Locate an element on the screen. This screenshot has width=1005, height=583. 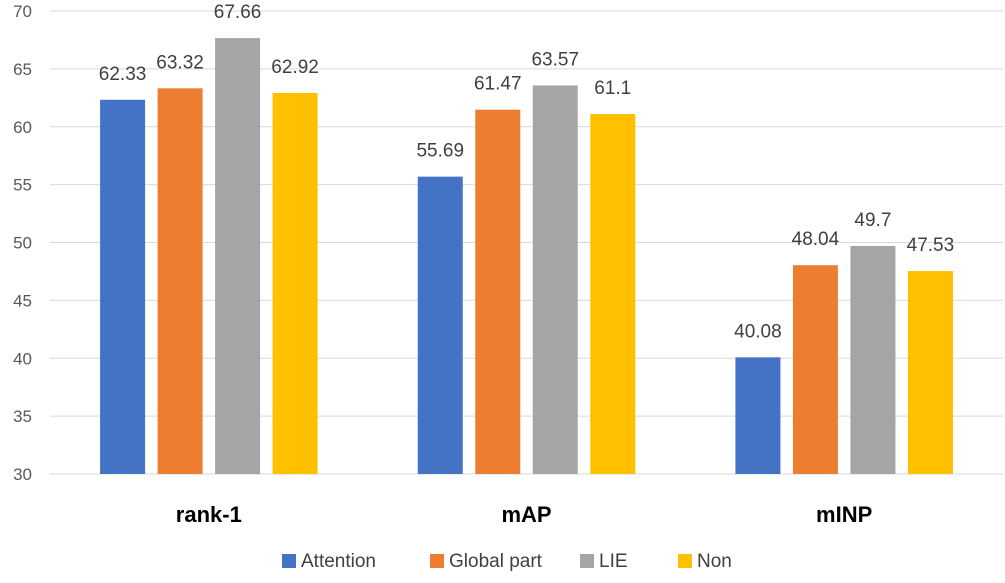
bar-lie-minp is located at coordinates (873, 359).